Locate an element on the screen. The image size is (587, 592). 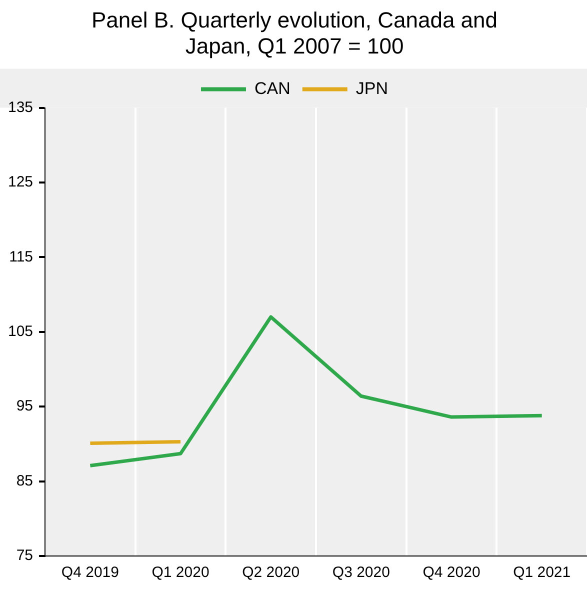
x-tick-label: Q2 2020 is located at coordinates (271, 573).